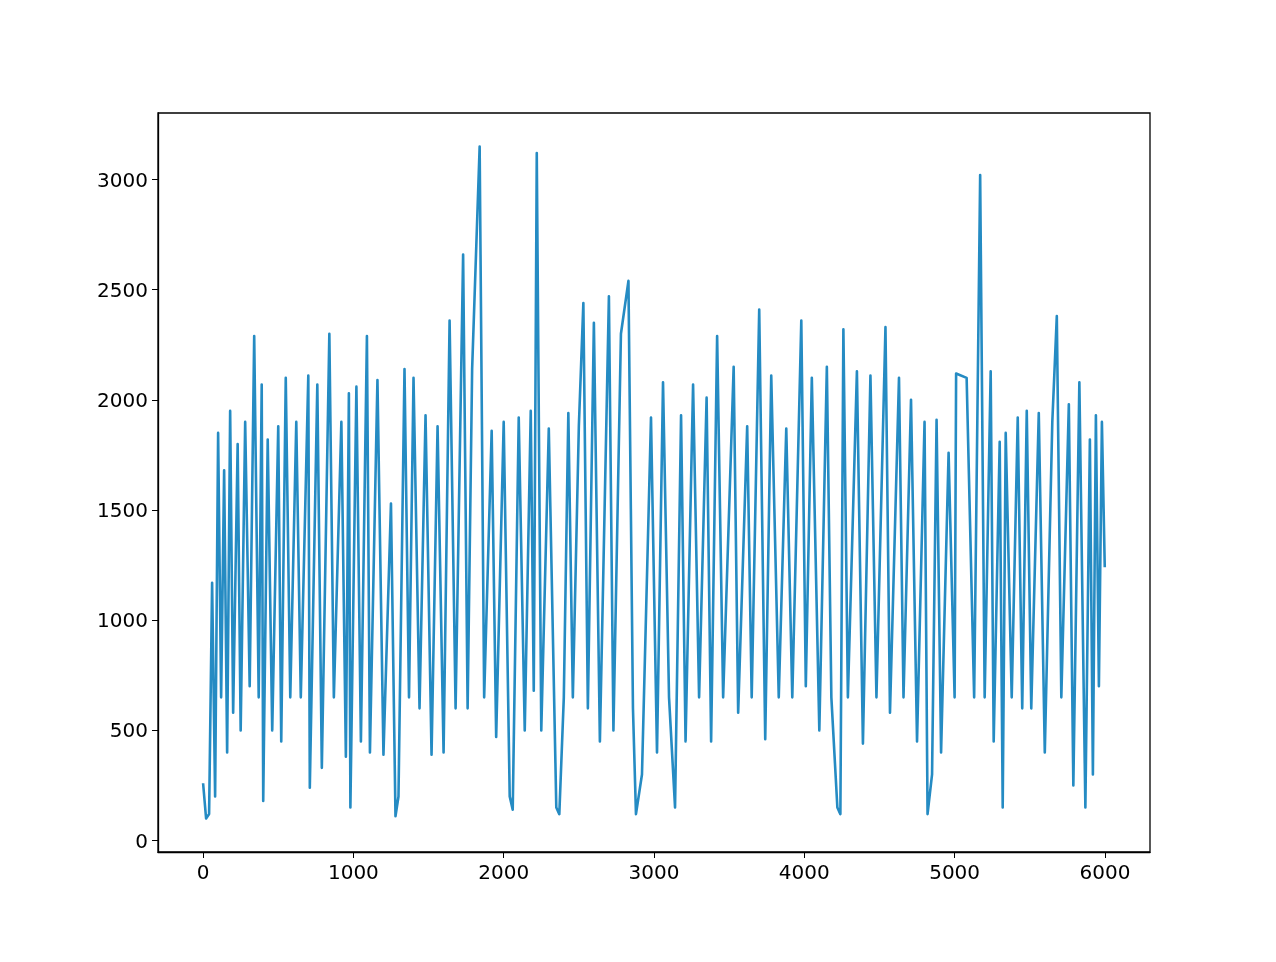 Image resolution: width=1276 pixels, height=962 pixels. Describe the element at coordinates (122, 179) in the screenshot. I see `y-tick-label: 3000` at that location.